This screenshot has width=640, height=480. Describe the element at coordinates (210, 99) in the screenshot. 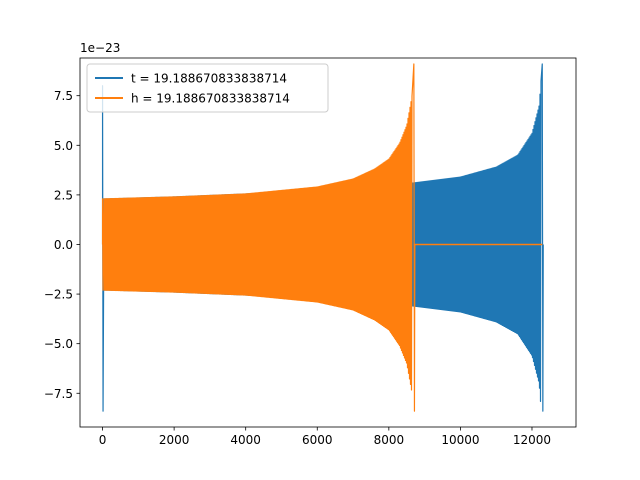

I see `legend-label: h = 19.188670833838714` at that location.